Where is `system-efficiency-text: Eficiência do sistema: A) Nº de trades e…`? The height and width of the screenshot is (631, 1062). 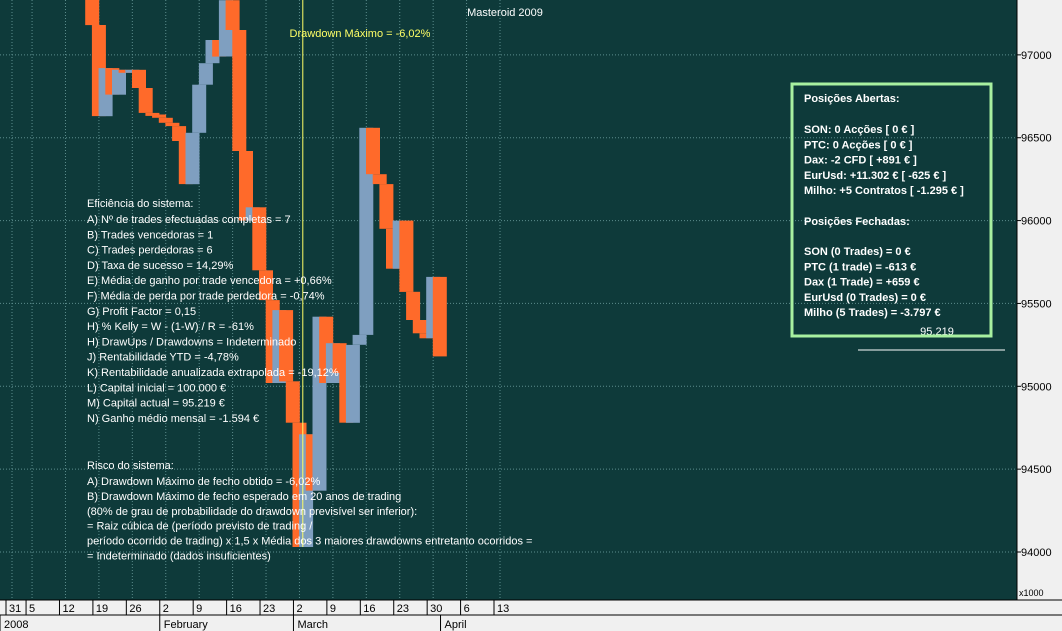 system-efficiency-text: Eficiência do sistema: A) Nº de trades e… is located at coordinates (213, 311).